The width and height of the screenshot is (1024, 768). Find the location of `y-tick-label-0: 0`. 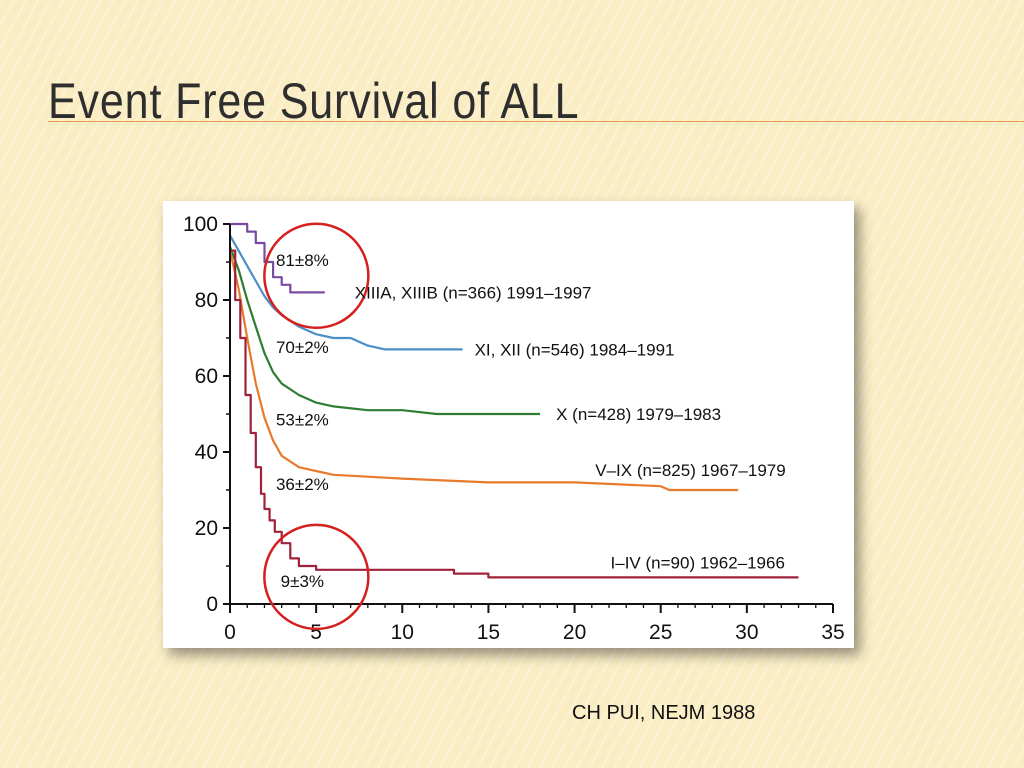

y-tick-label-0: 0 is located at coordinates (212, 604).